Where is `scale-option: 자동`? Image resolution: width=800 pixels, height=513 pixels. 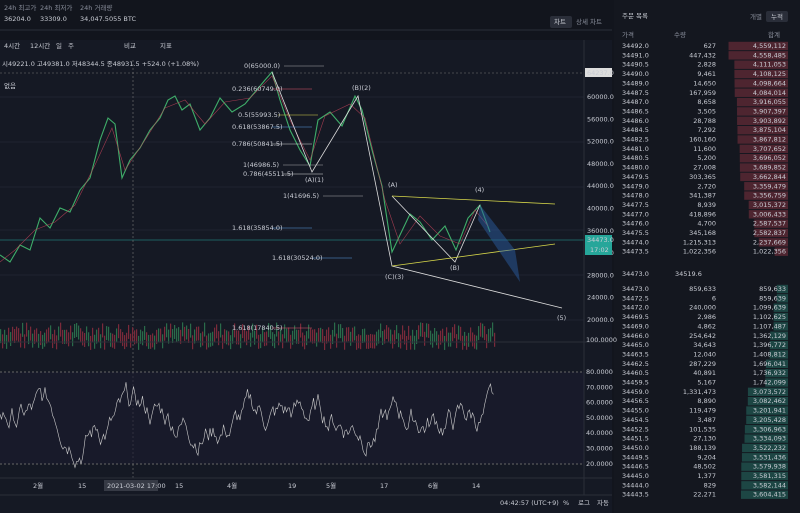 scale-option: 자동 is located at coordinates (603, 502).